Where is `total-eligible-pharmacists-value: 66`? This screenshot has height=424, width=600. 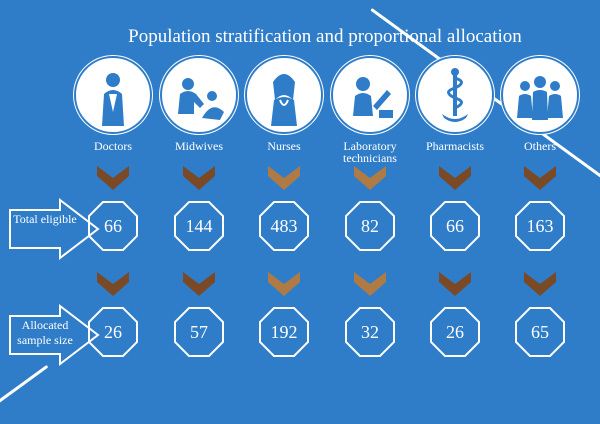 total-eligible-pharmacists-value: 66 is located at coordinates (455, 226).